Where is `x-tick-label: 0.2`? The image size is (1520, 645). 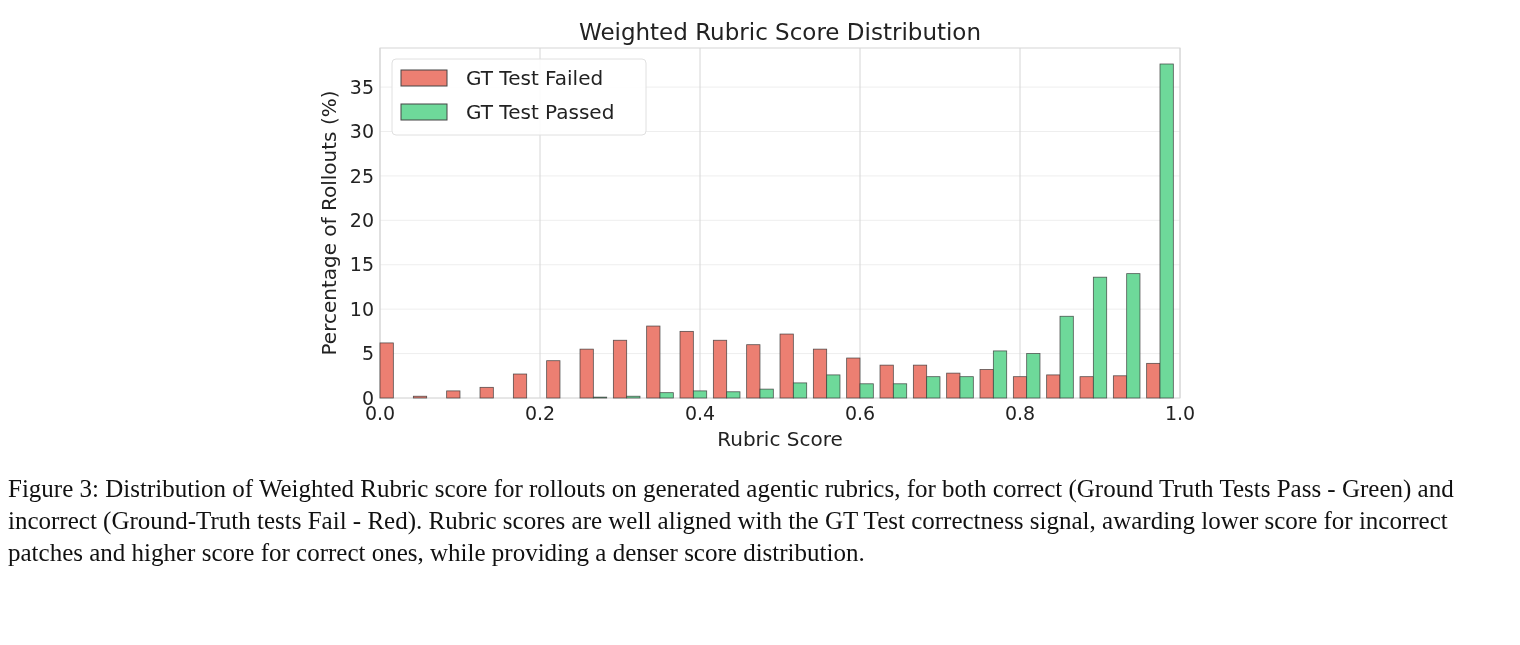
x-tick-label: 0.2 is located at coordinates (540, 413).